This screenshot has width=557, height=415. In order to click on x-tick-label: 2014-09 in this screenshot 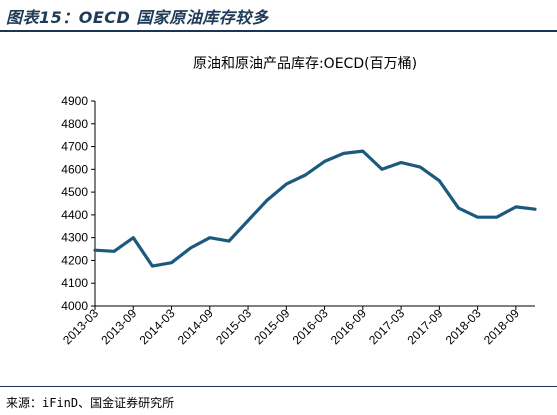, I will do `click(195, 326)`.